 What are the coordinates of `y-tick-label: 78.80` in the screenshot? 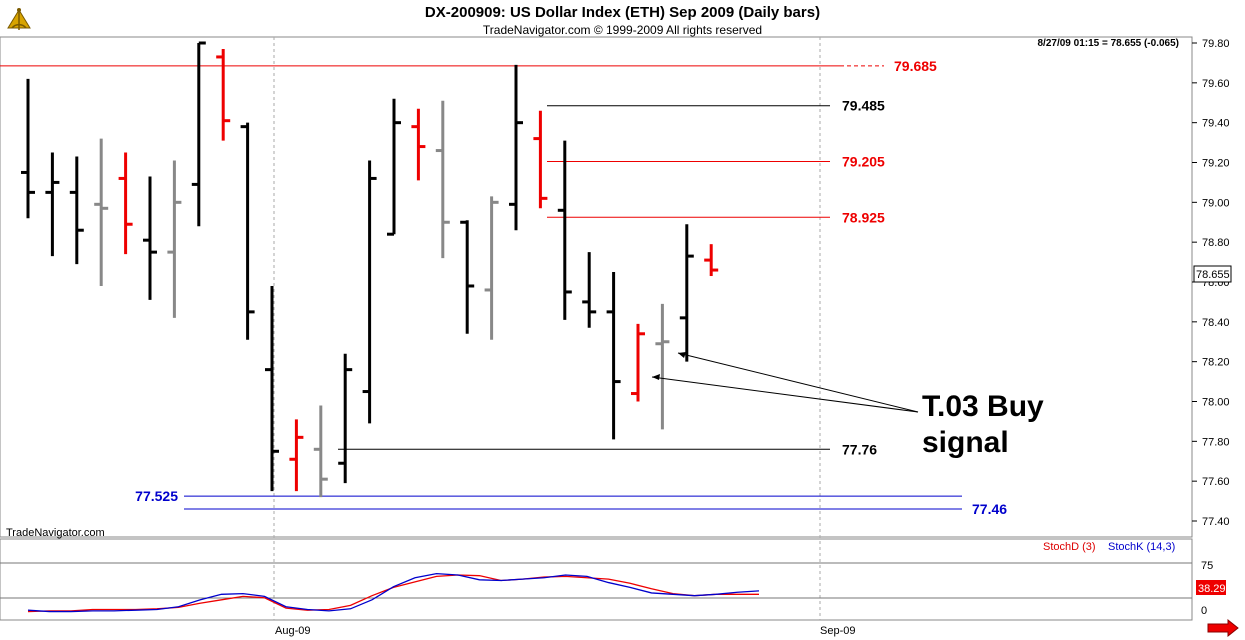 It's located at (1216, 243).